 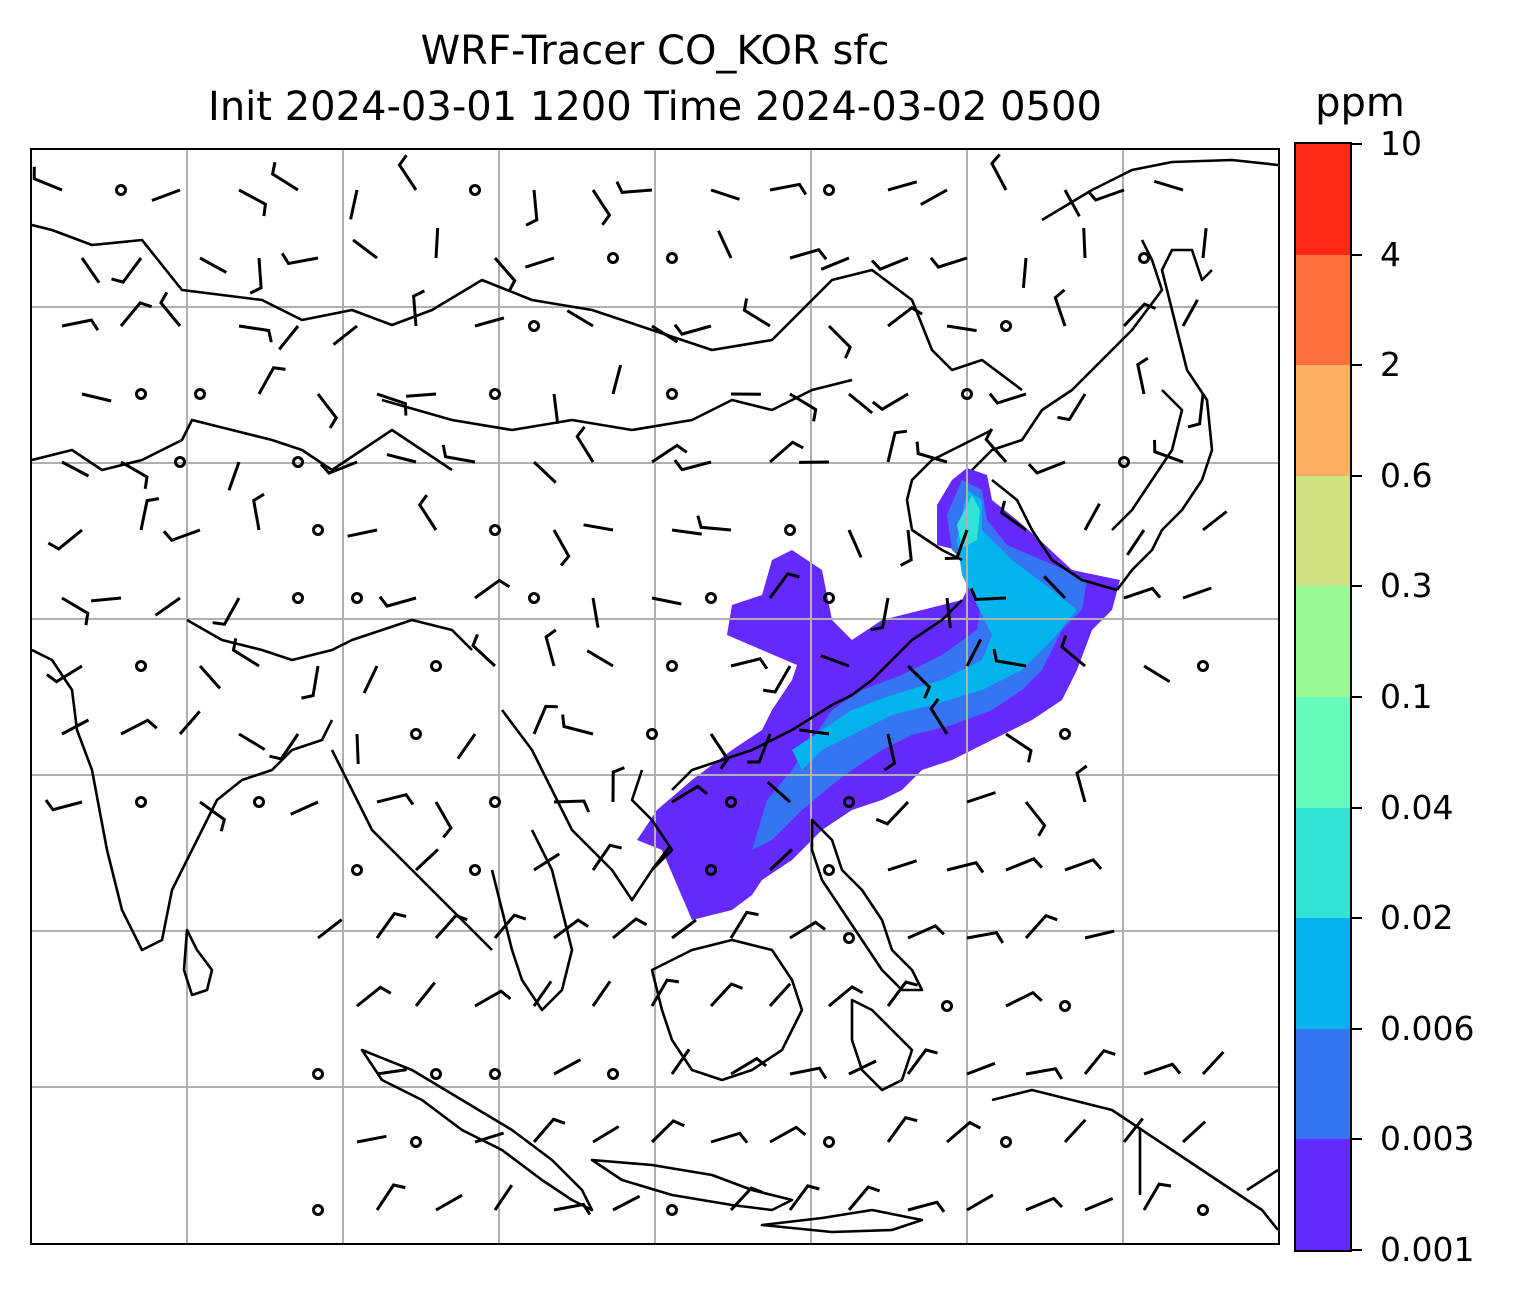 I want to click on colorbar-tick-label: 0.04, so click(x=1417, y=807).